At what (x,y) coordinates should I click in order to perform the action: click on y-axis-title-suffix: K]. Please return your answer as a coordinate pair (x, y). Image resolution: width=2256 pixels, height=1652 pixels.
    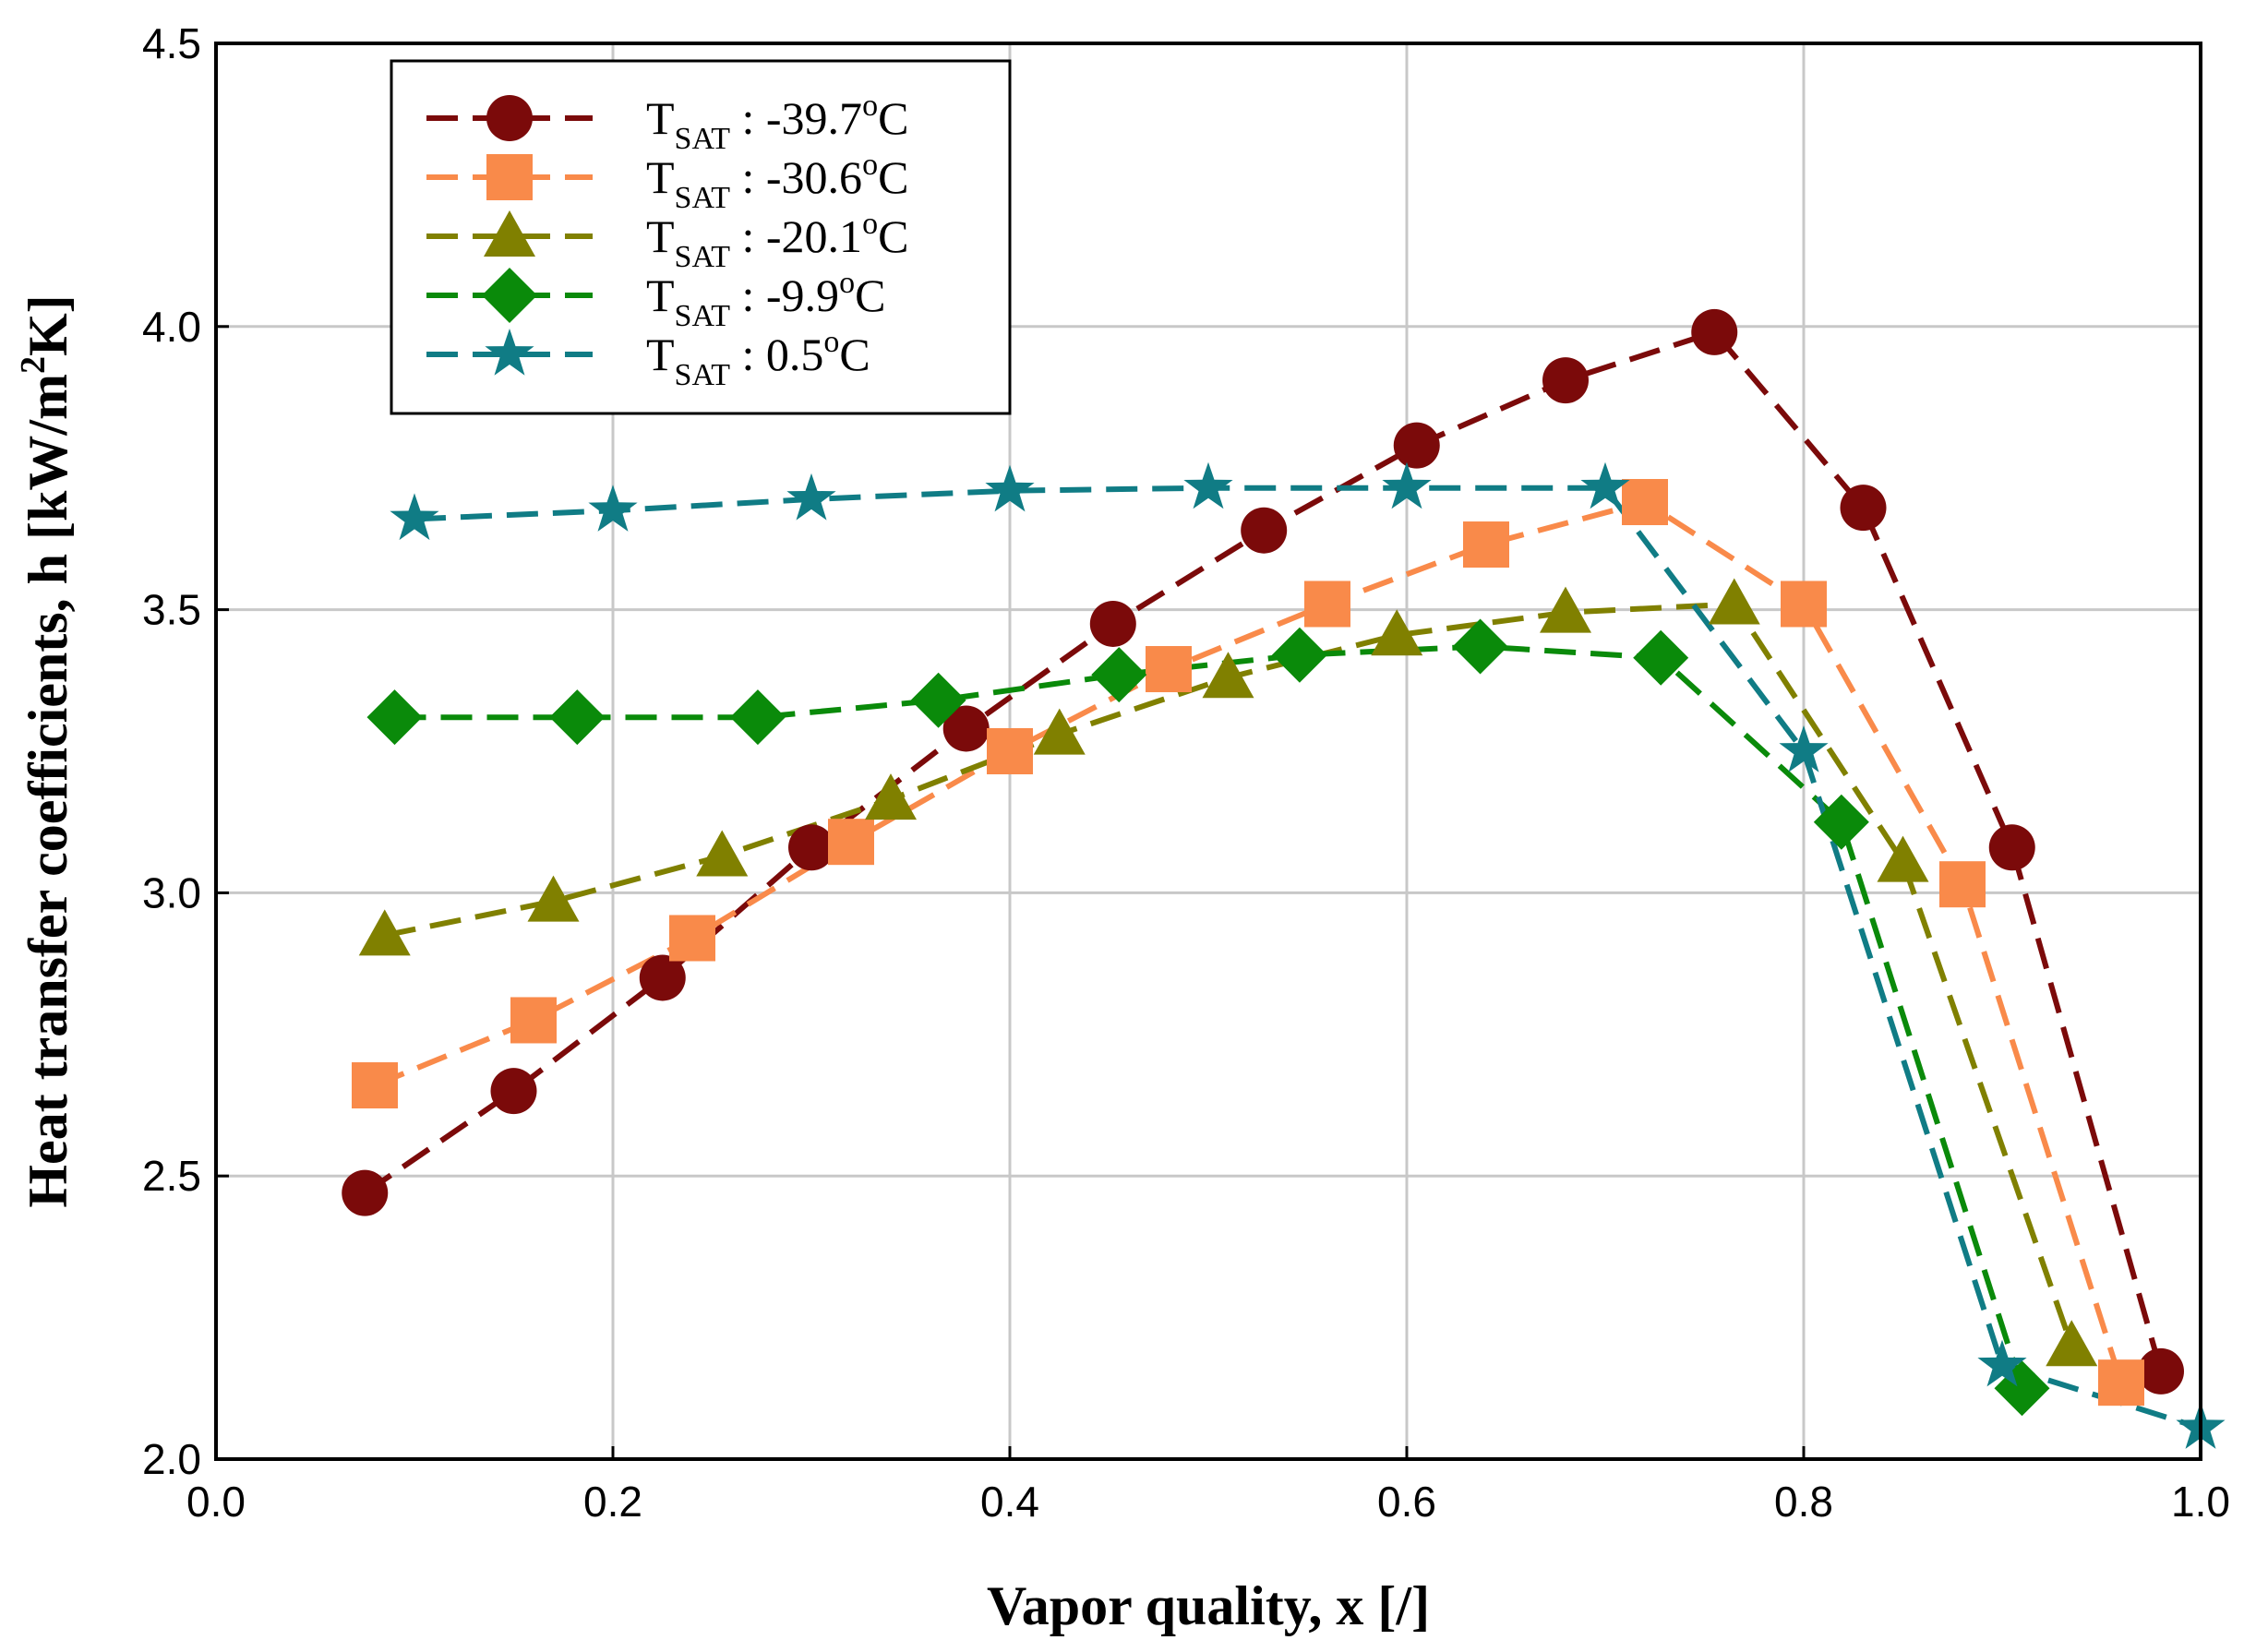
    Looking at the image, I should click on (48, 325).